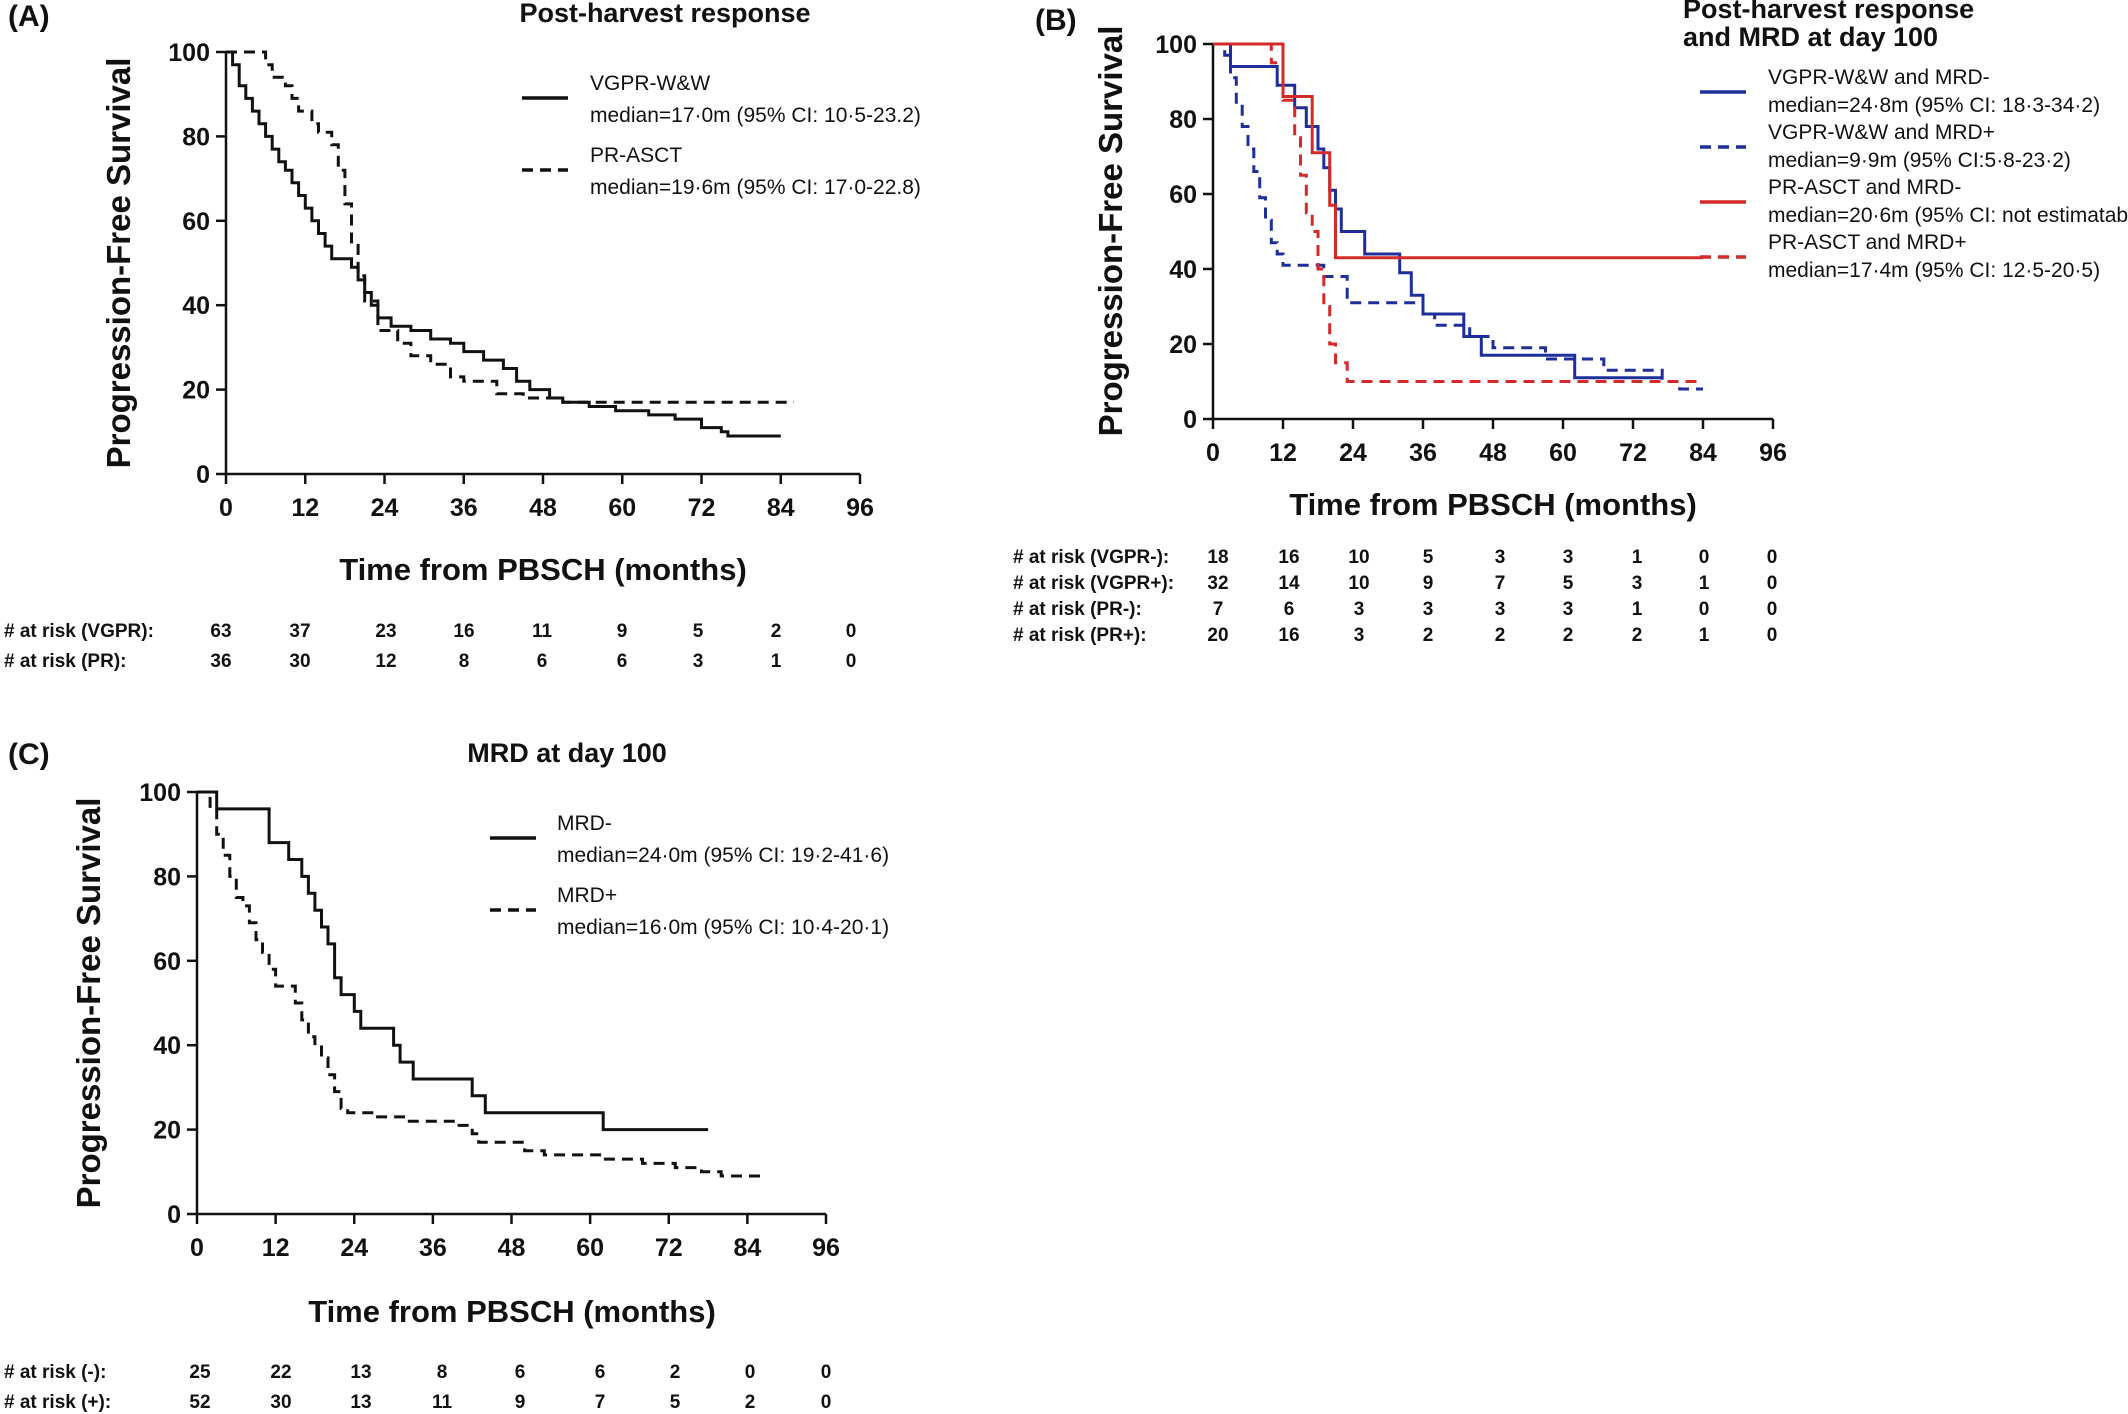  What do you see at coordinates (442, 1402) in the screenshot?
I see `risk-value: 11` at bounding box center [442, 1402].